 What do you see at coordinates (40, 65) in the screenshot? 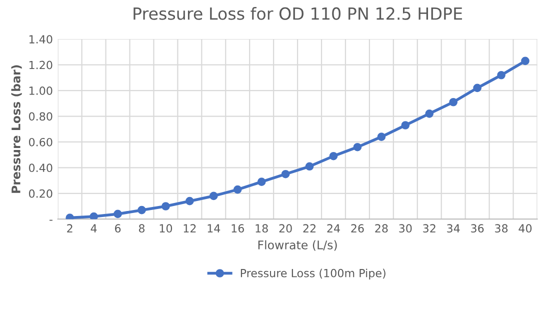
I see `y-tick-label: 1.20` at bounding box center [40, 65].